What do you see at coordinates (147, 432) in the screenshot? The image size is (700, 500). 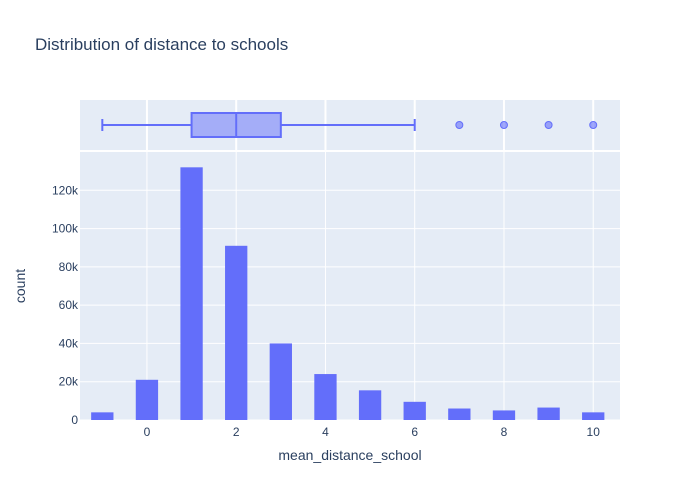 I see `x-tick-label: 0` at bounding box center [147, 432].